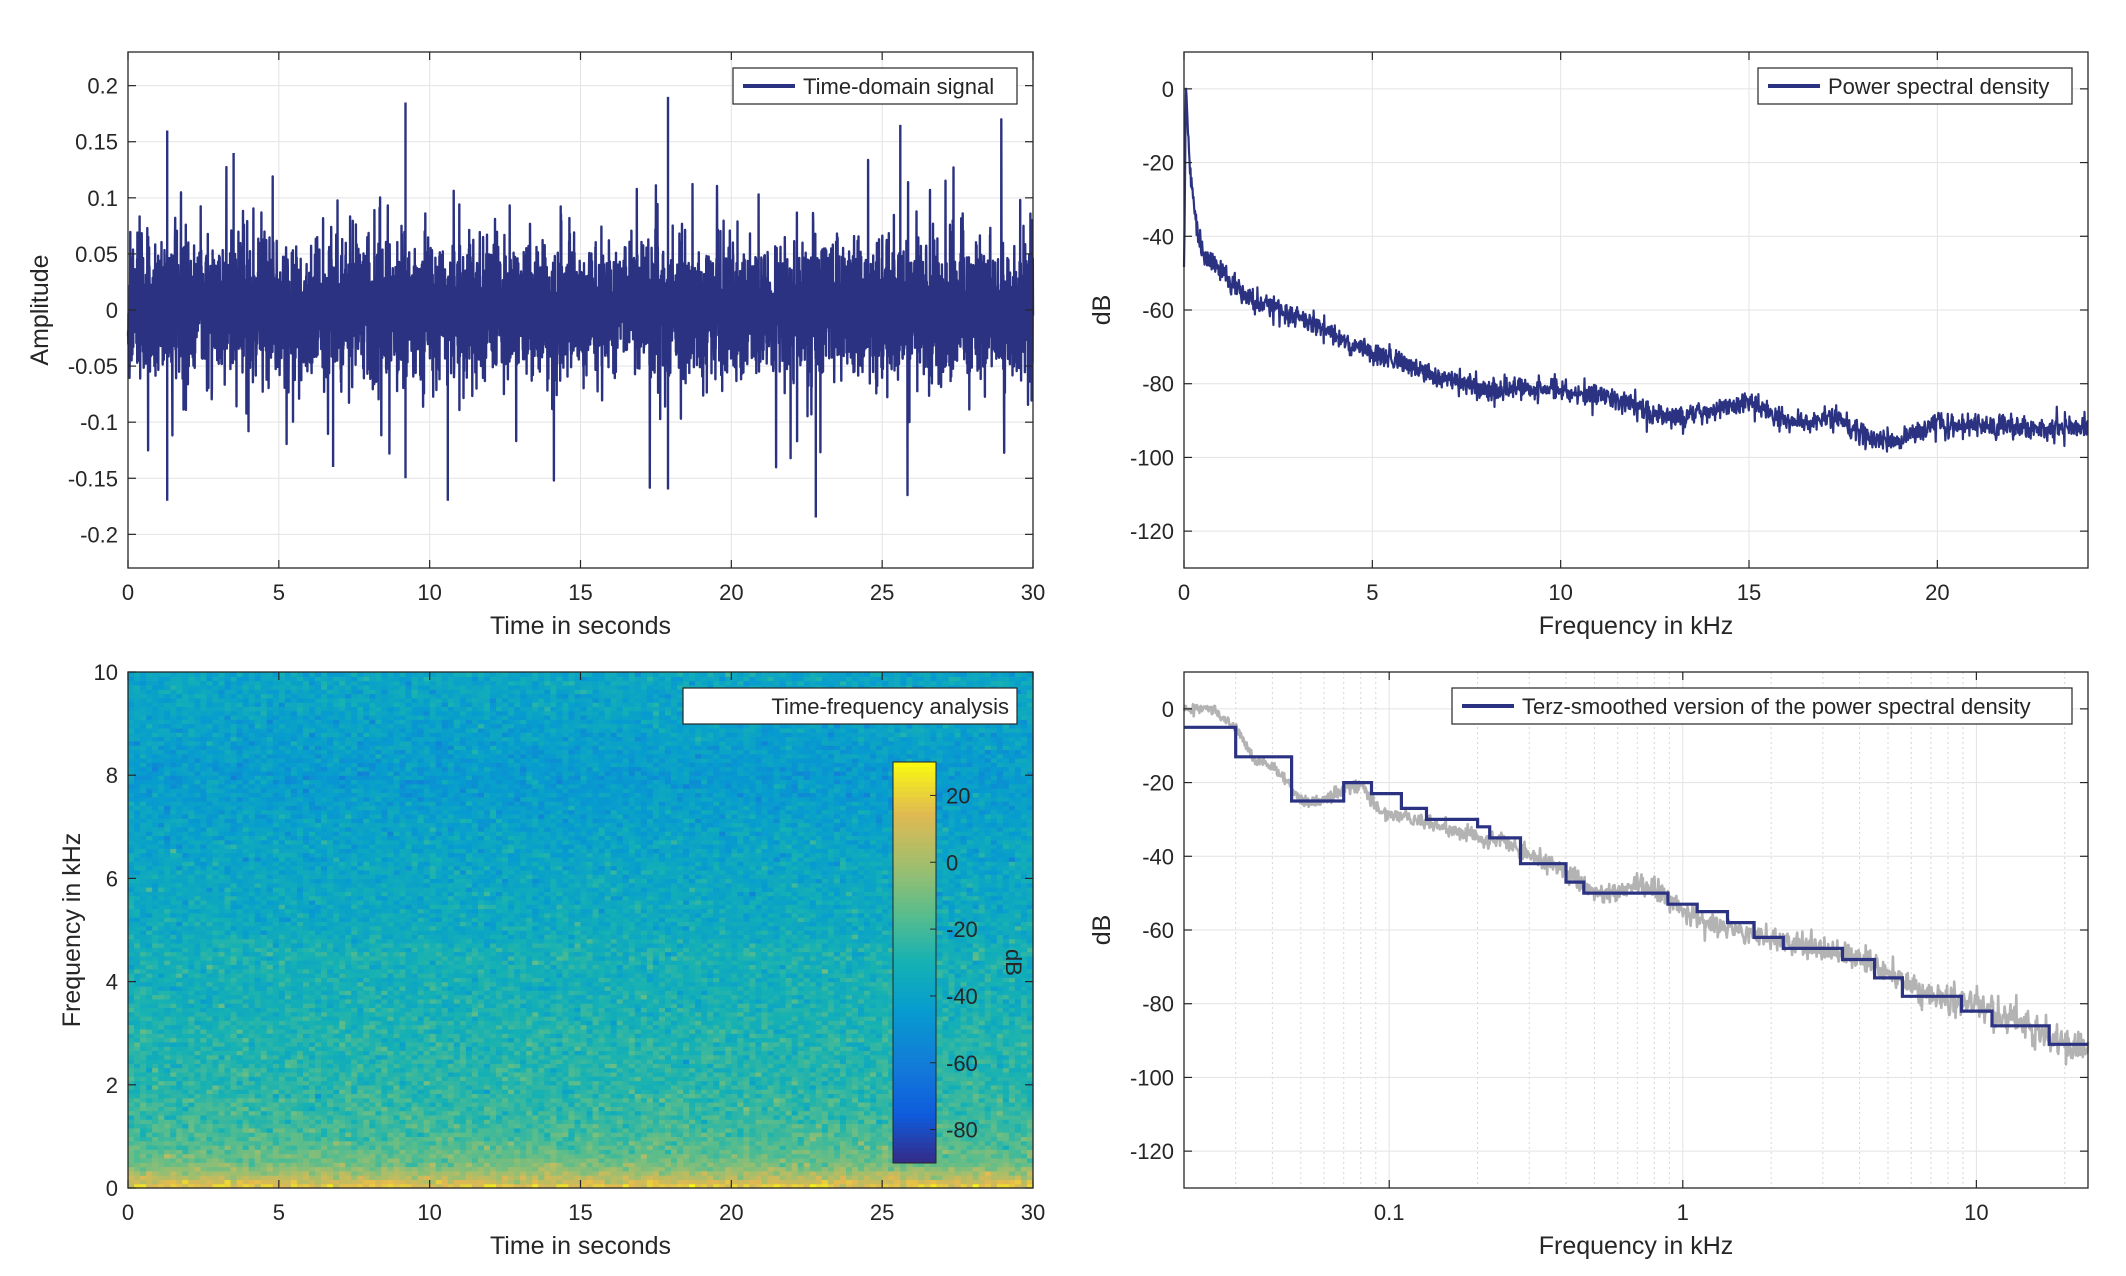  What do you see at coordinates (731, 592) in the screenshot?
I see `x-tick-label: 20` at bounding box center [731, 592].